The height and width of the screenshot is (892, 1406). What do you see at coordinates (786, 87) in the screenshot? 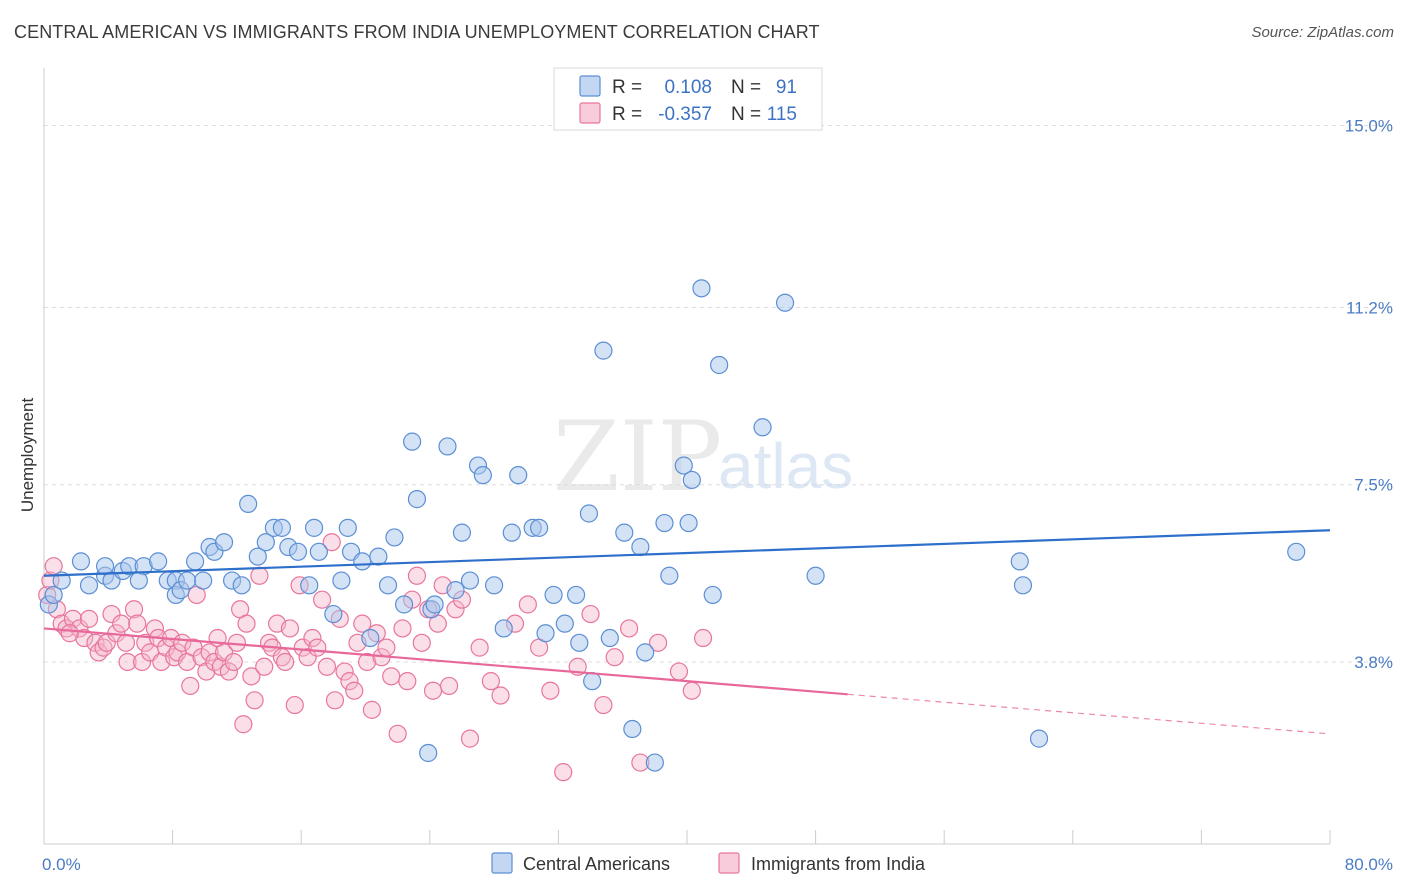
I see `legend-n-value-blue: 91` at bounding box center [786, 87].